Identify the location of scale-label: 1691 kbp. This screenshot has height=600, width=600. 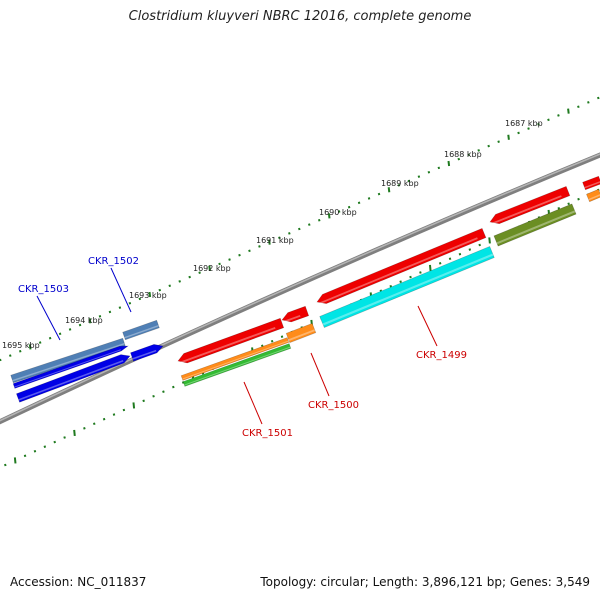
(275, 240).